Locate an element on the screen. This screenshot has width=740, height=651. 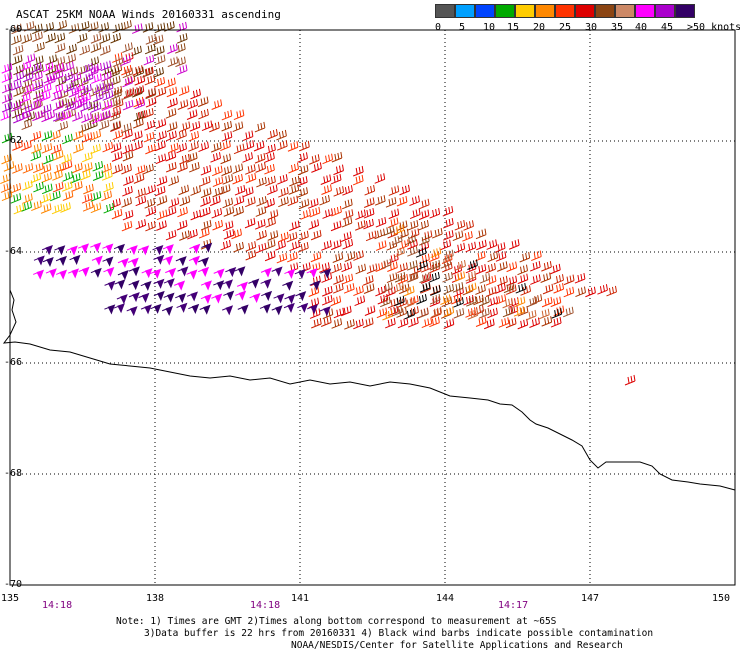
time-label-3: 14:17 is located at coordinates (513, 605).